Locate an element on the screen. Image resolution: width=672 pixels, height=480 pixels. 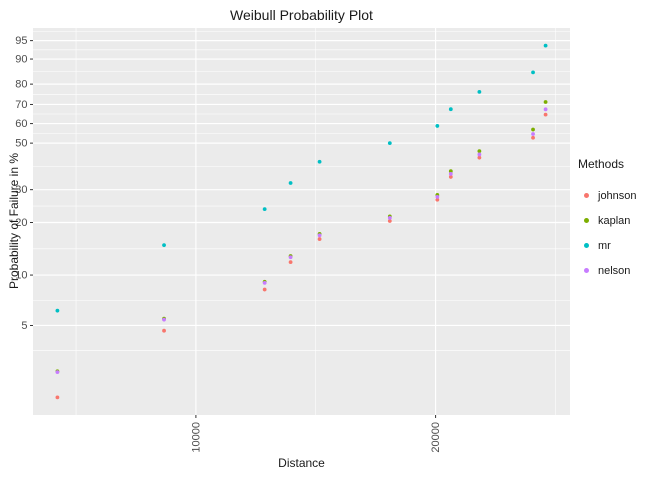
legend-dot-kaplan is located at coordinates (586, 220).